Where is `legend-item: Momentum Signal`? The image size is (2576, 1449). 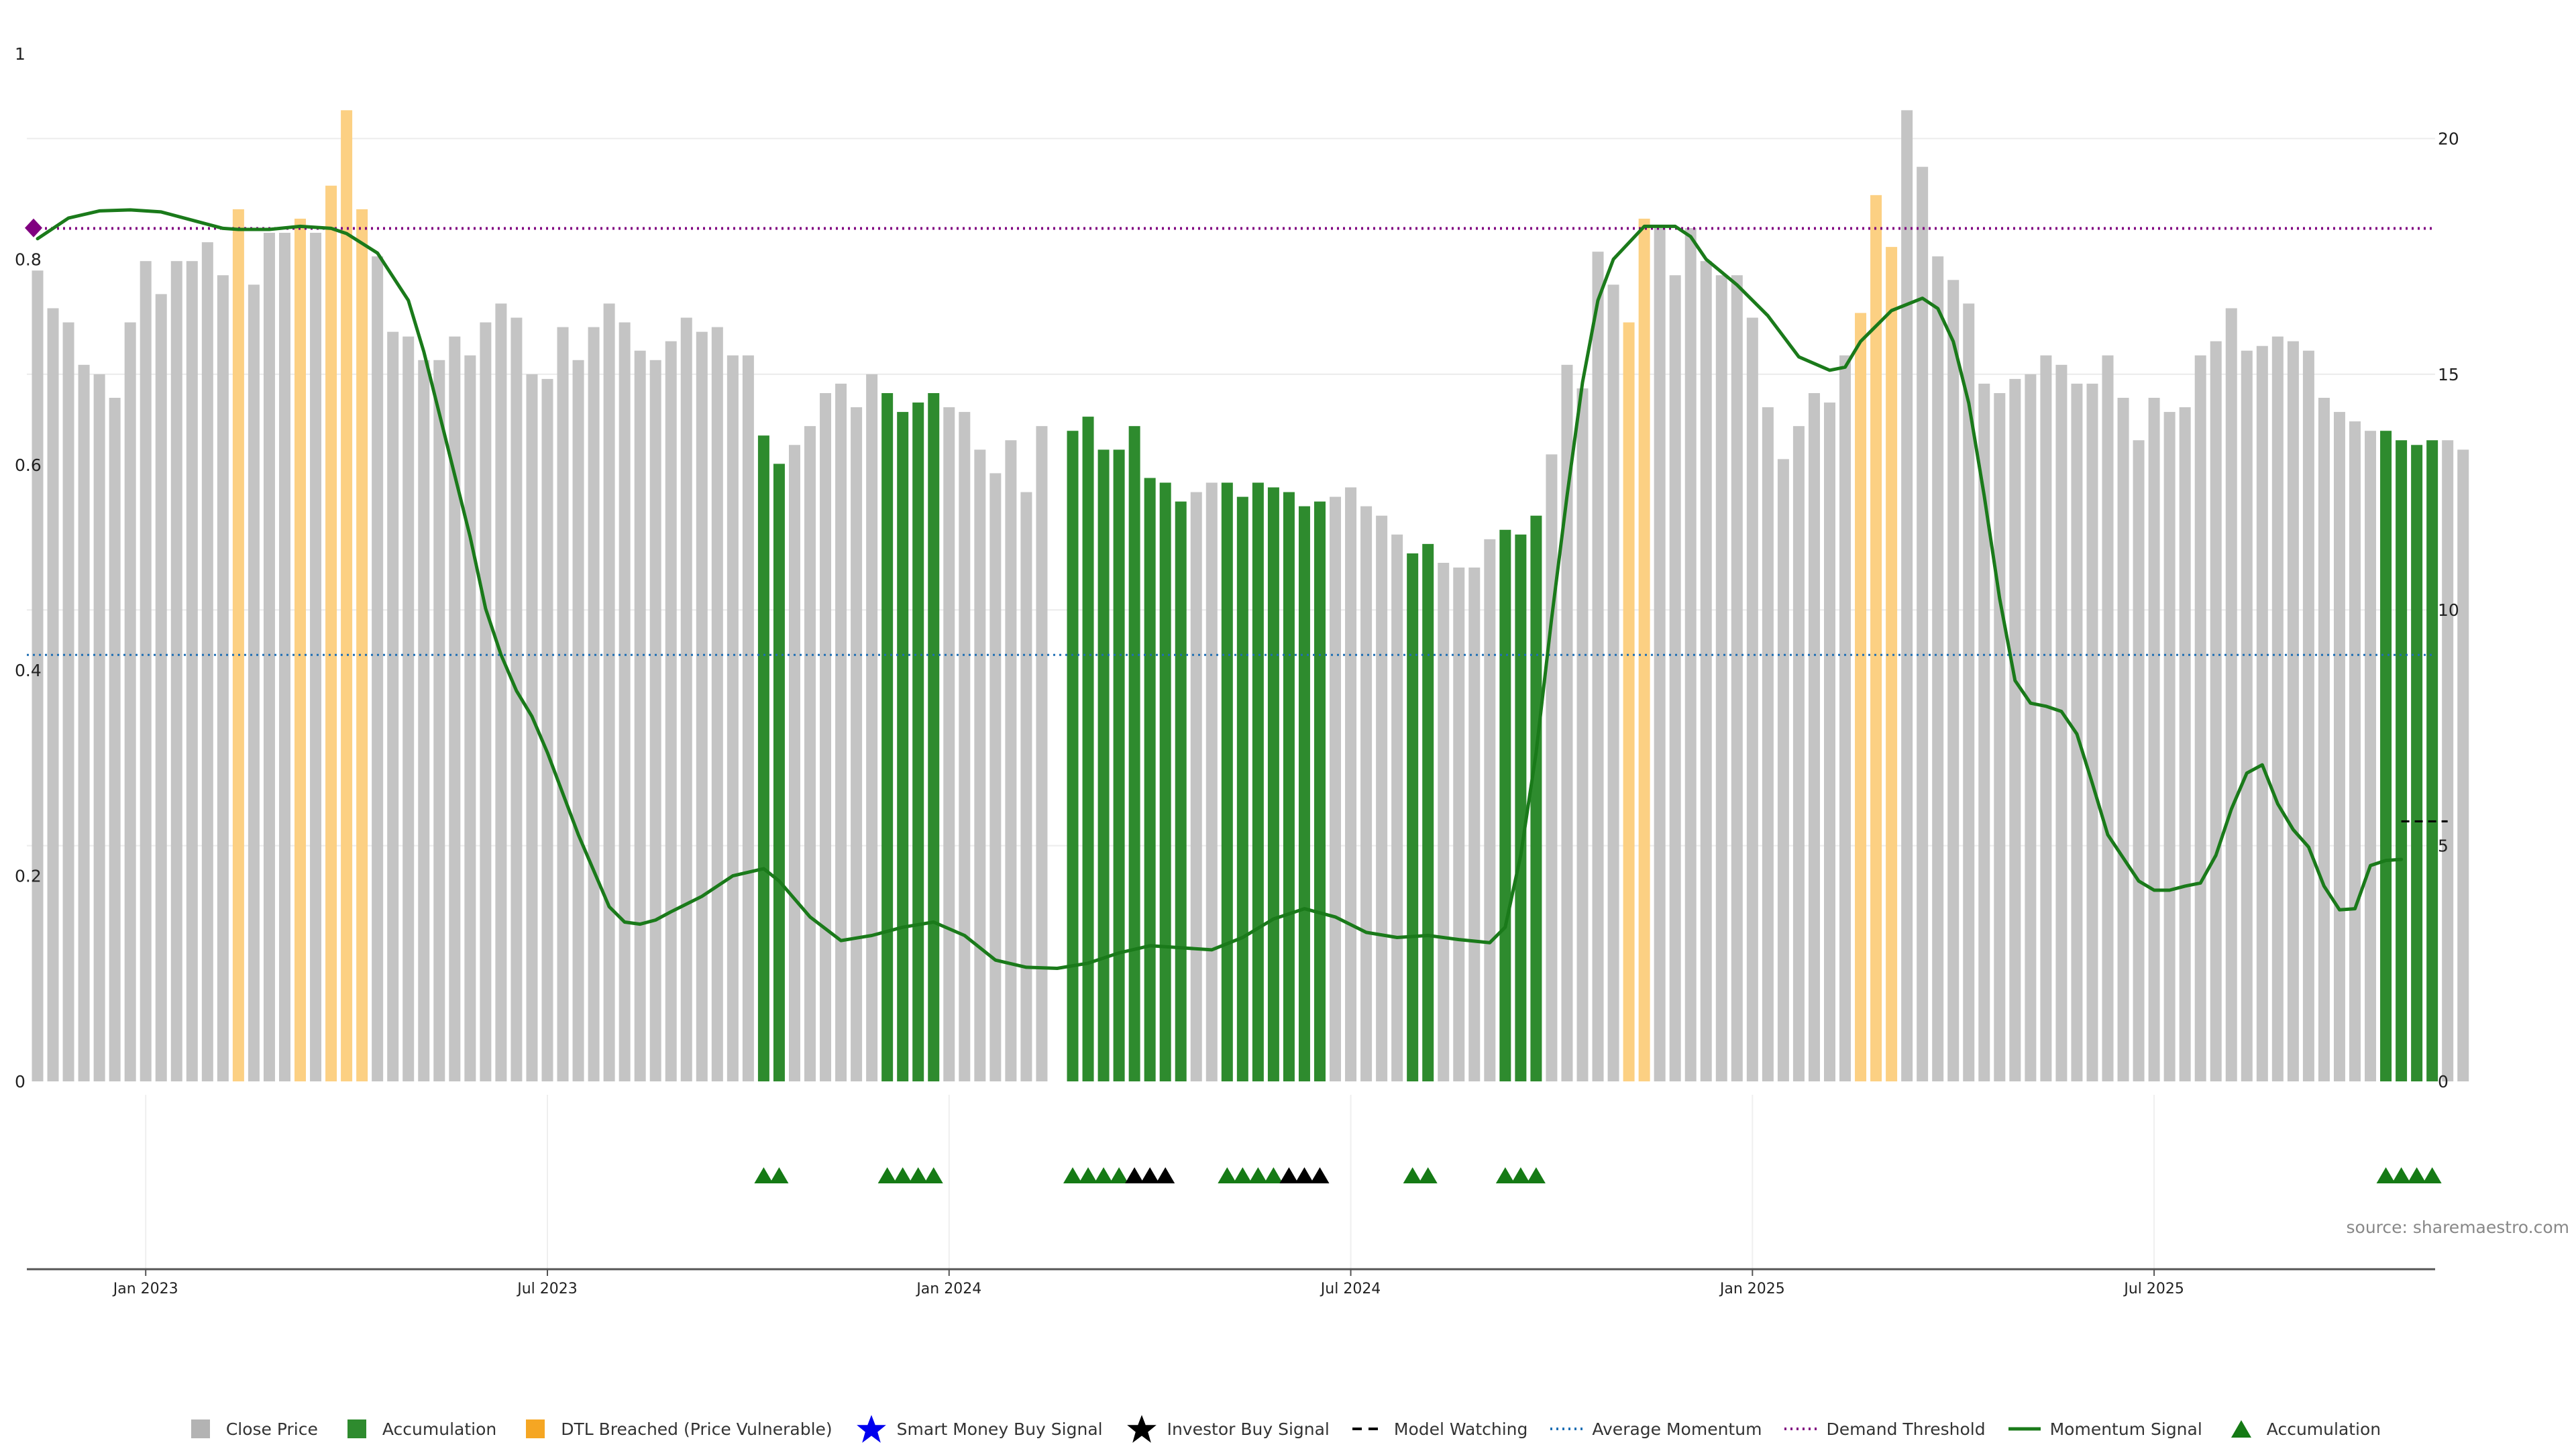
legend-item: Momentum Signal is located at coordinates (2105, 1428).